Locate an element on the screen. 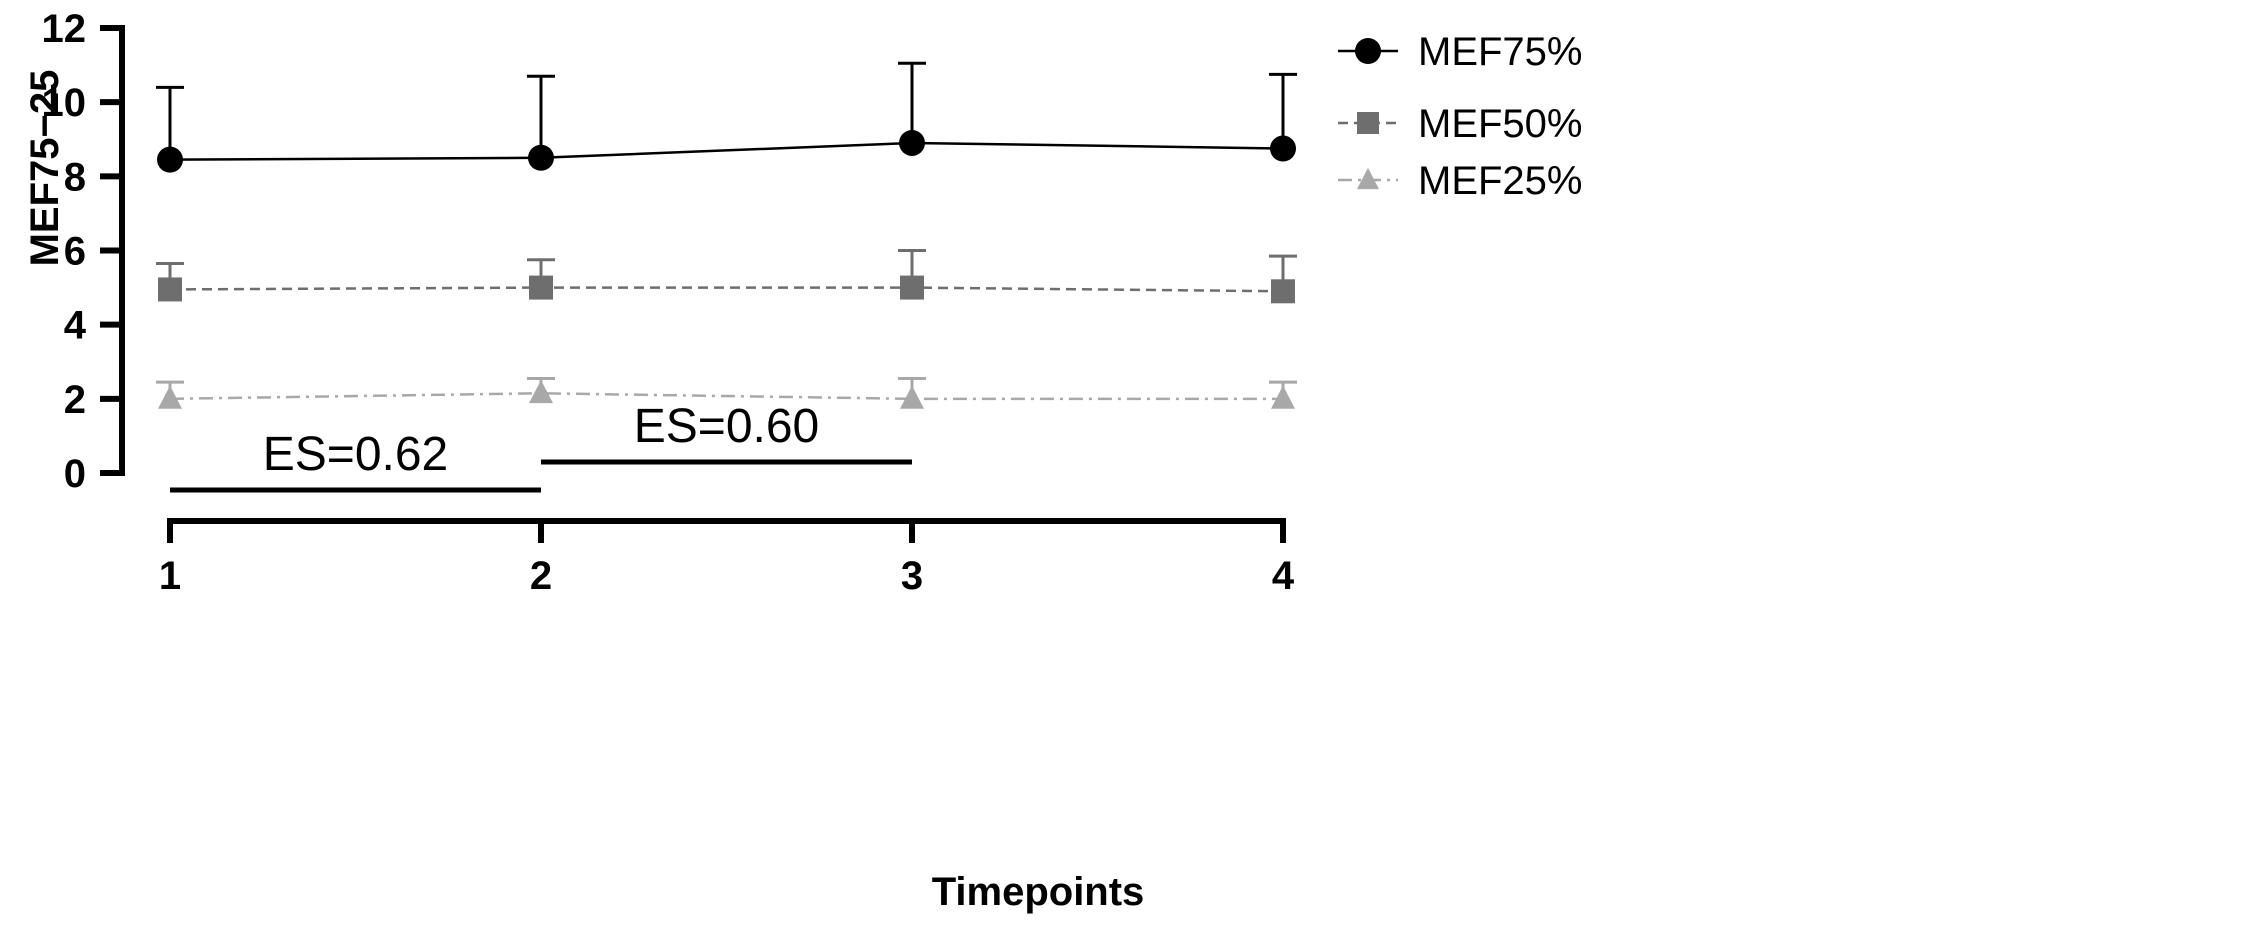 This screenshot has width=2249, height=935. series-mef75 is located at coordinates (726, 117).